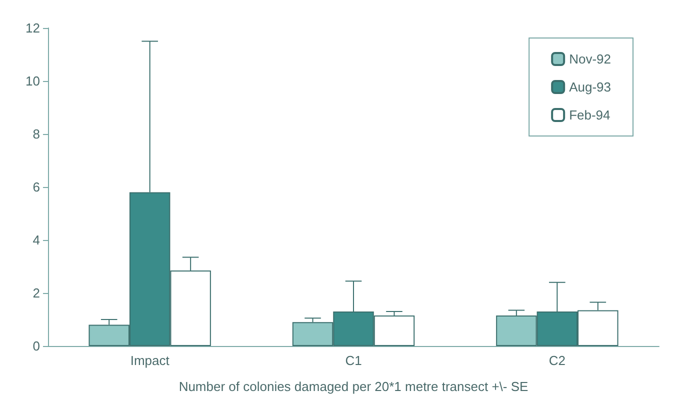  I want to click on y-tick-label: 6, so click(36, 187).